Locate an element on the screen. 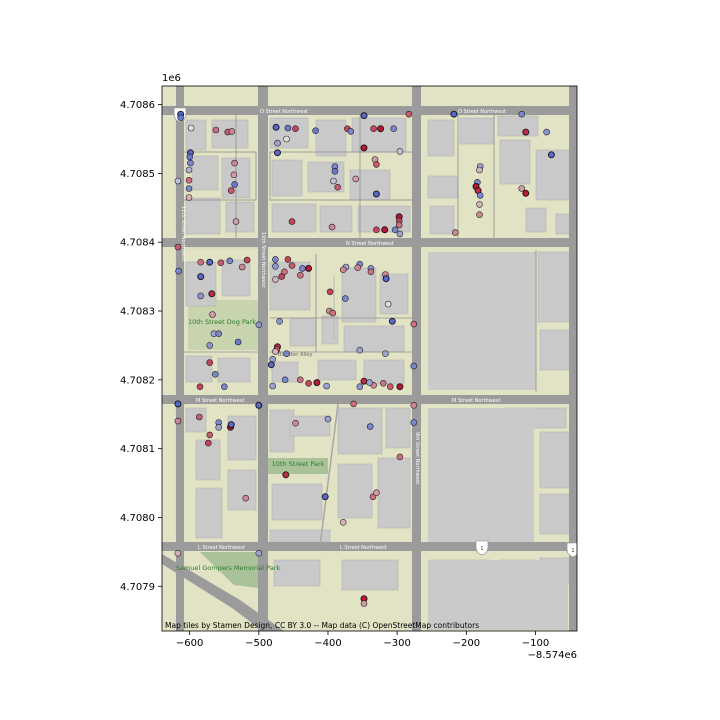 The image size is (720, 720). label-l-street-mid: L Street Northwest is located at coordinates (363, 548).